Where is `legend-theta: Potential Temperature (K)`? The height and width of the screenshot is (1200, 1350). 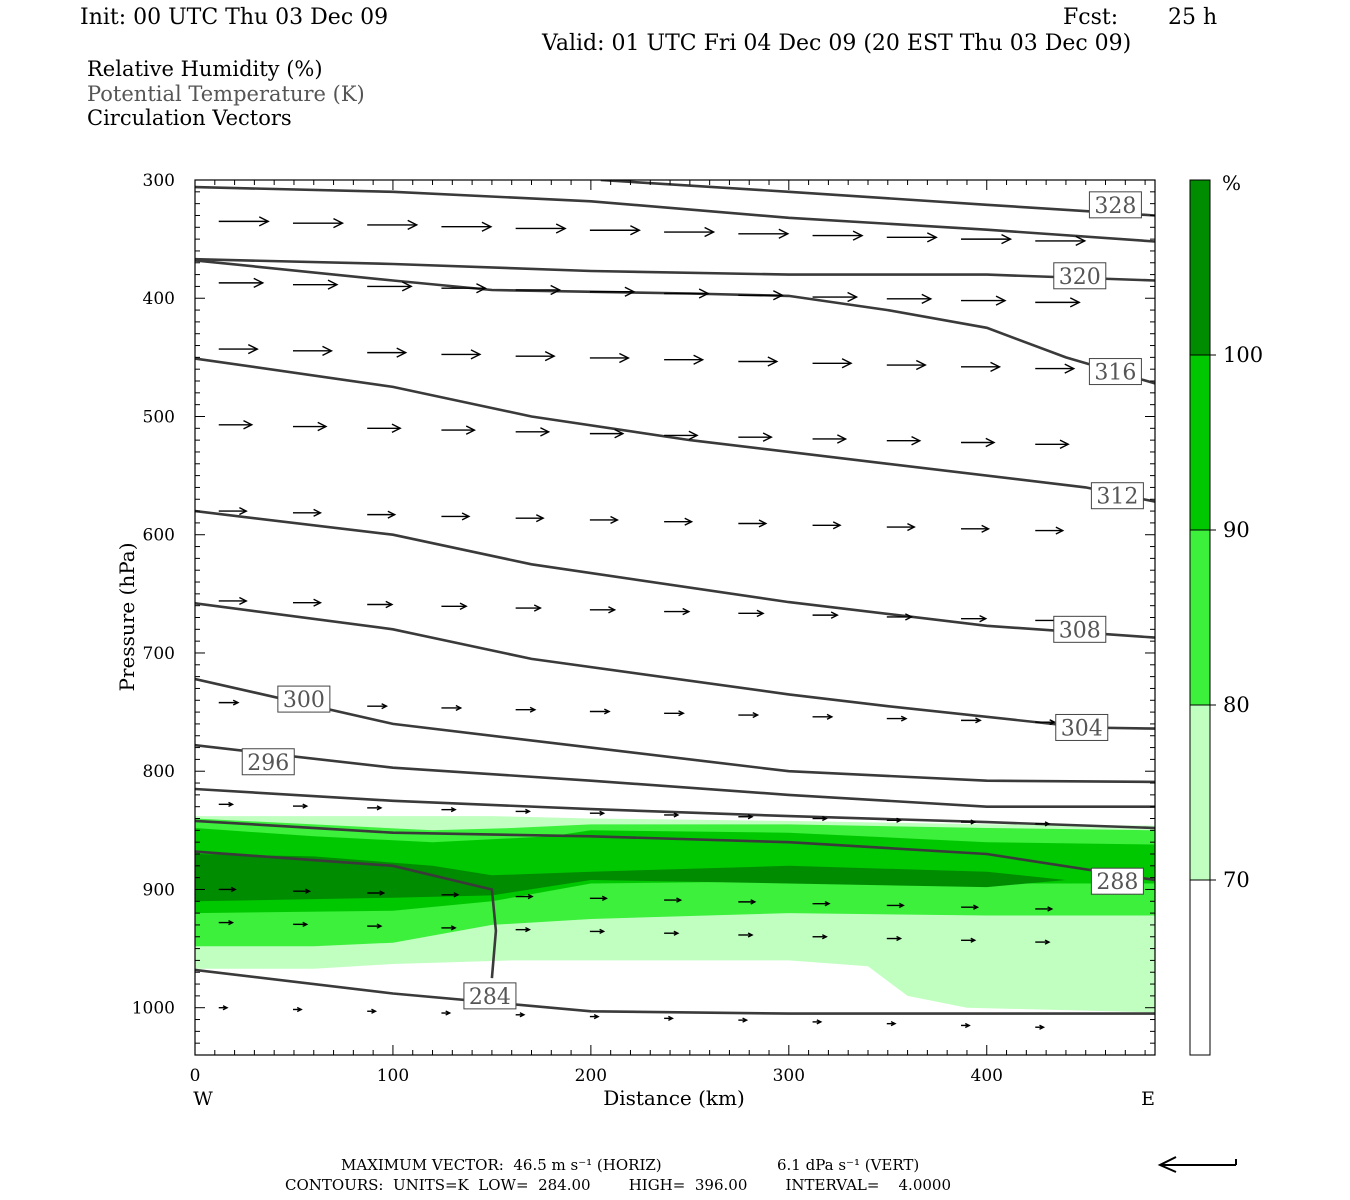 legend-theta: Potential Temperature (K) is located at coordinates (226, 94).